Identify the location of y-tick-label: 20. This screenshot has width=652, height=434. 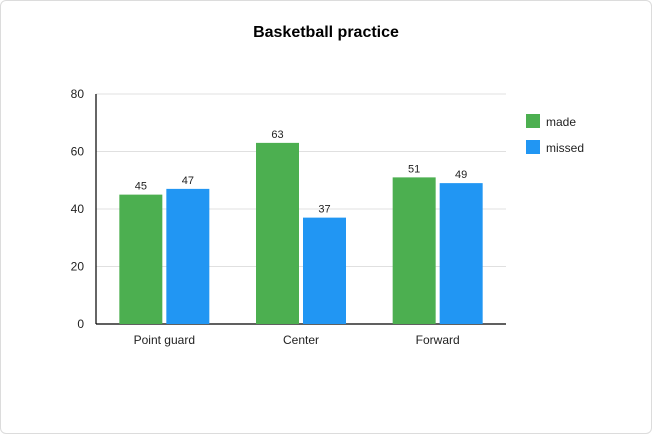
(78, 267).